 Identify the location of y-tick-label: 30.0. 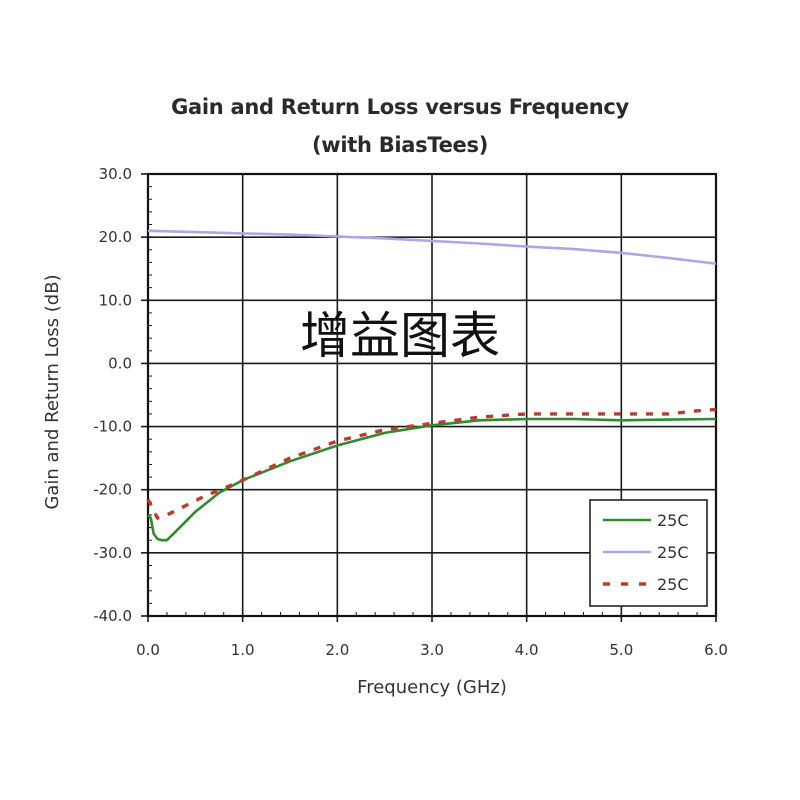
(115, 174).